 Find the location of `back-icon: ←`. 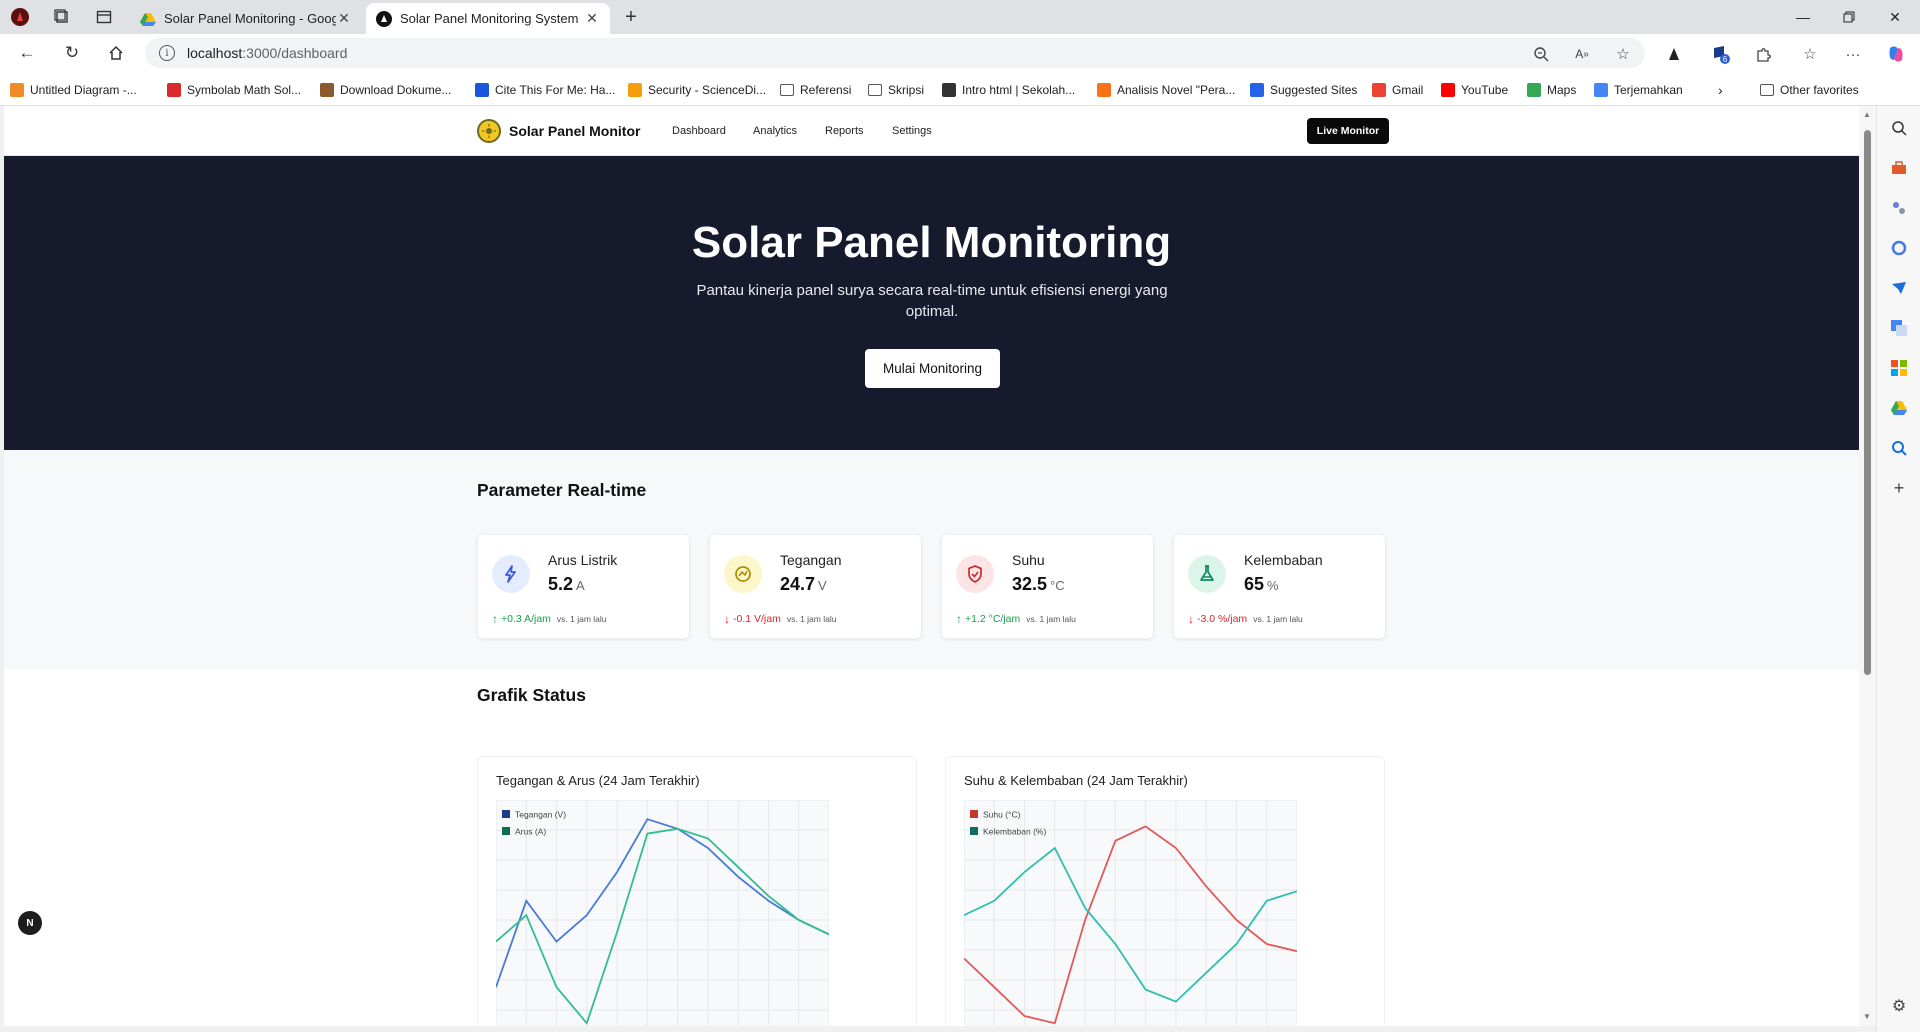

back-icon: ← is located at coordinates (27, 52).